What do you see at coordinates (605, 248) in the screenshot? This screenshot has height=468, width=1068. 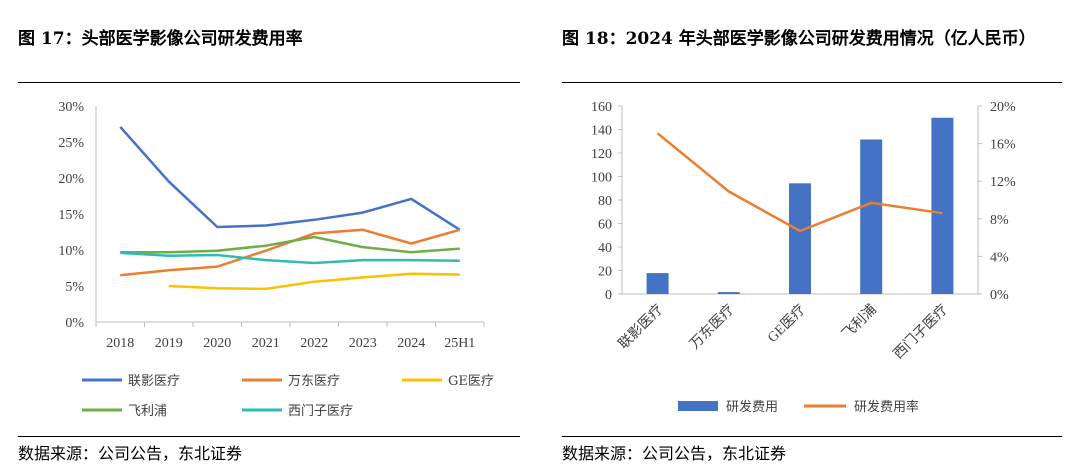 I see `y-left-tick-label: 40` at bounding box center [605, 248].